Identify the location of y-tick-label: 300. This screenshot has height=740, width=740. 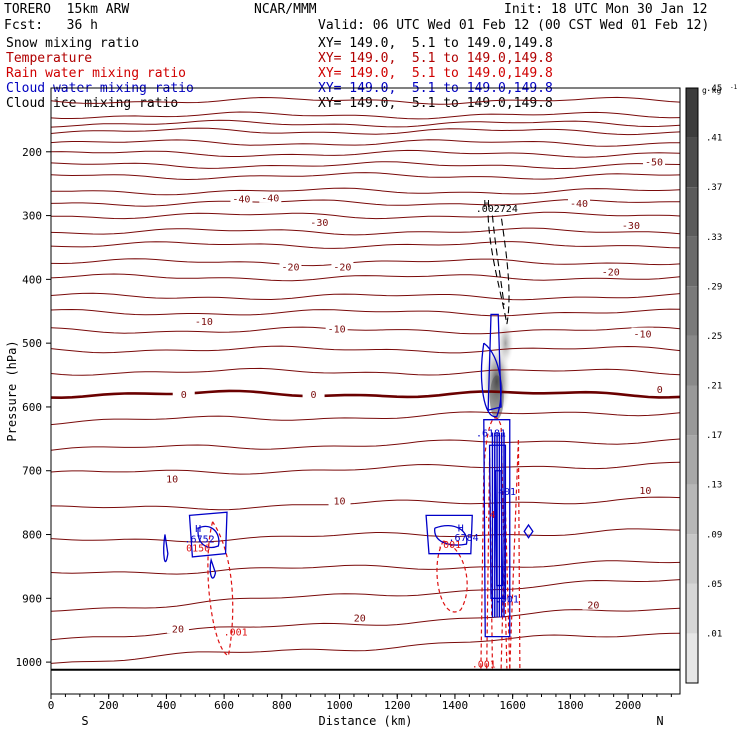
(32, 216).